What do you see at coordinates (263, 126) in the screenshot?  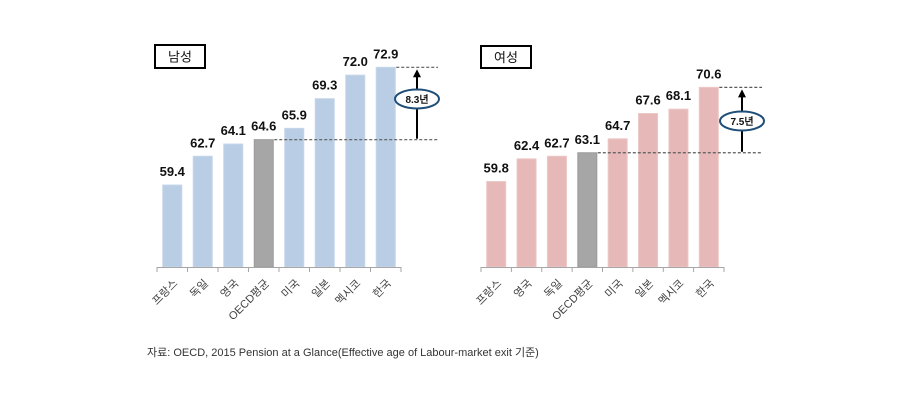 I see `value-label: 64.6` at bounding box center [263, 126].